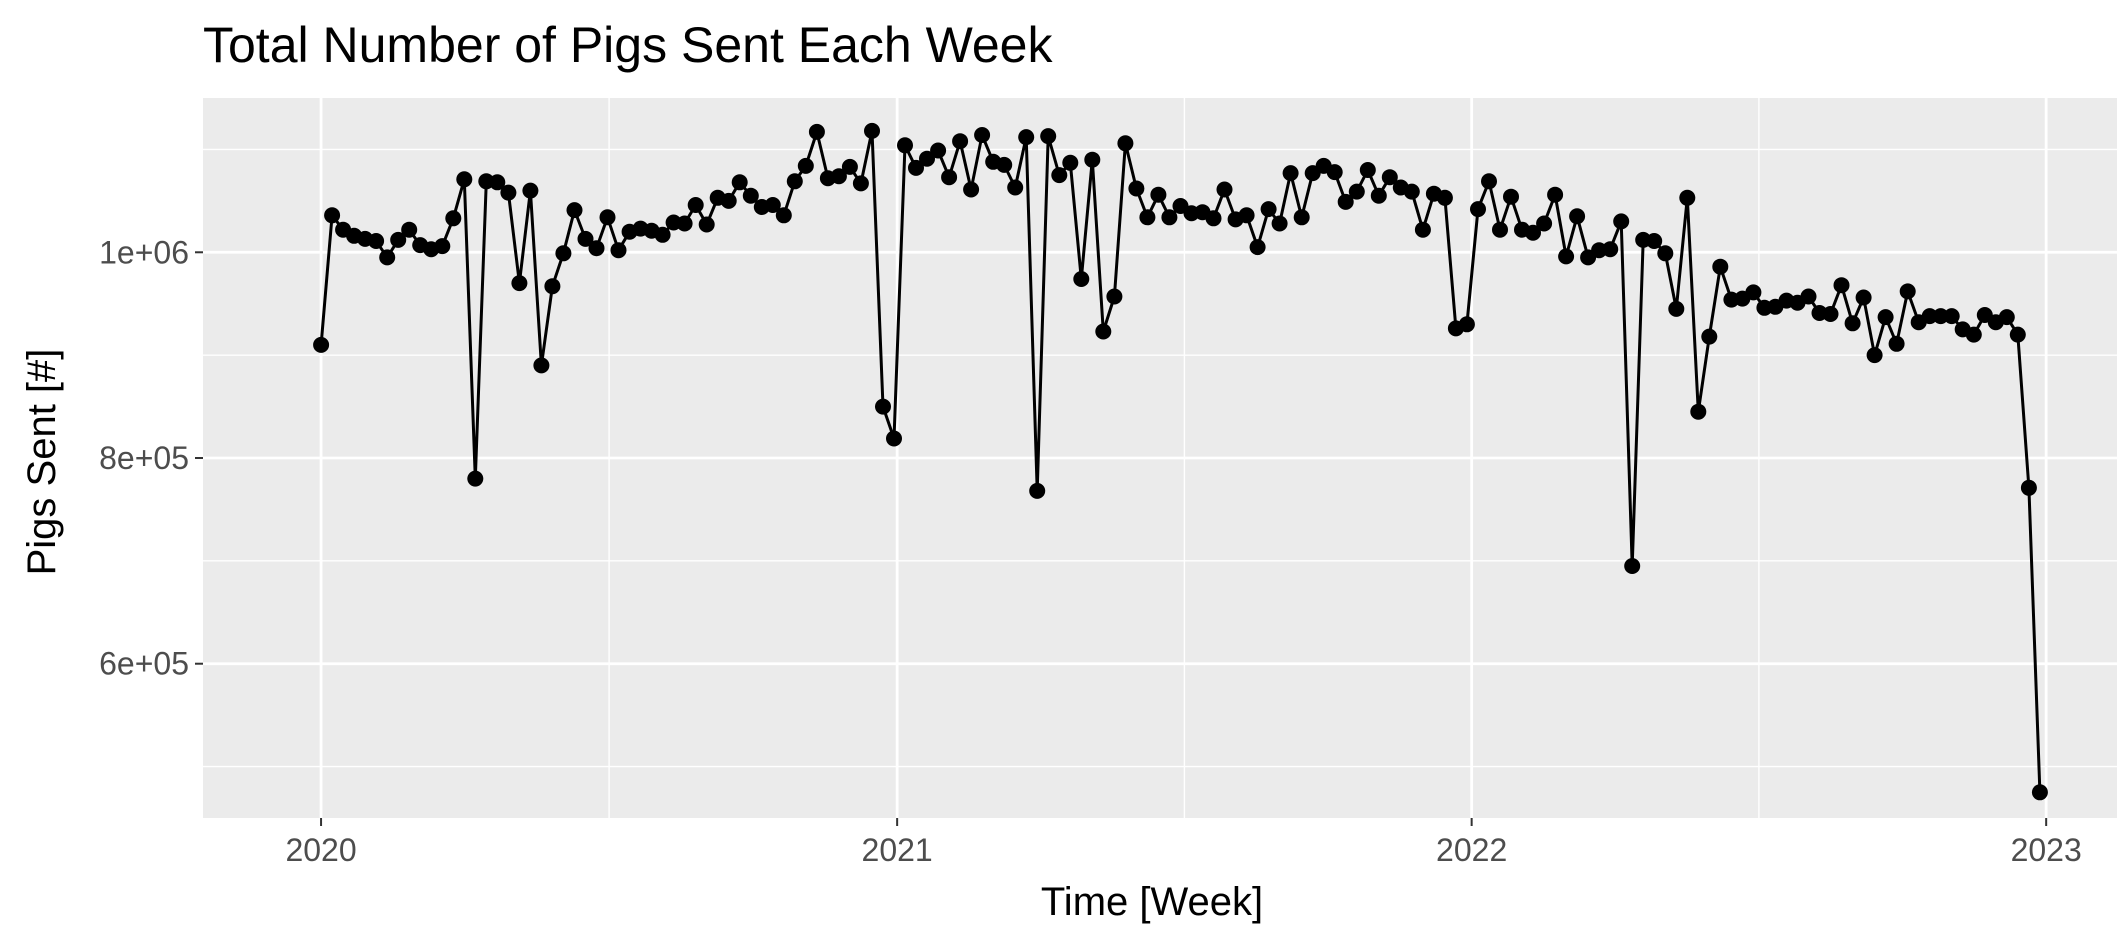 This screenshot has height=944, width=2125. Describe the element at coordinates (42, 462) in the screenshot. I see `y-axis-title: Pigs Sent [#]` at that location.